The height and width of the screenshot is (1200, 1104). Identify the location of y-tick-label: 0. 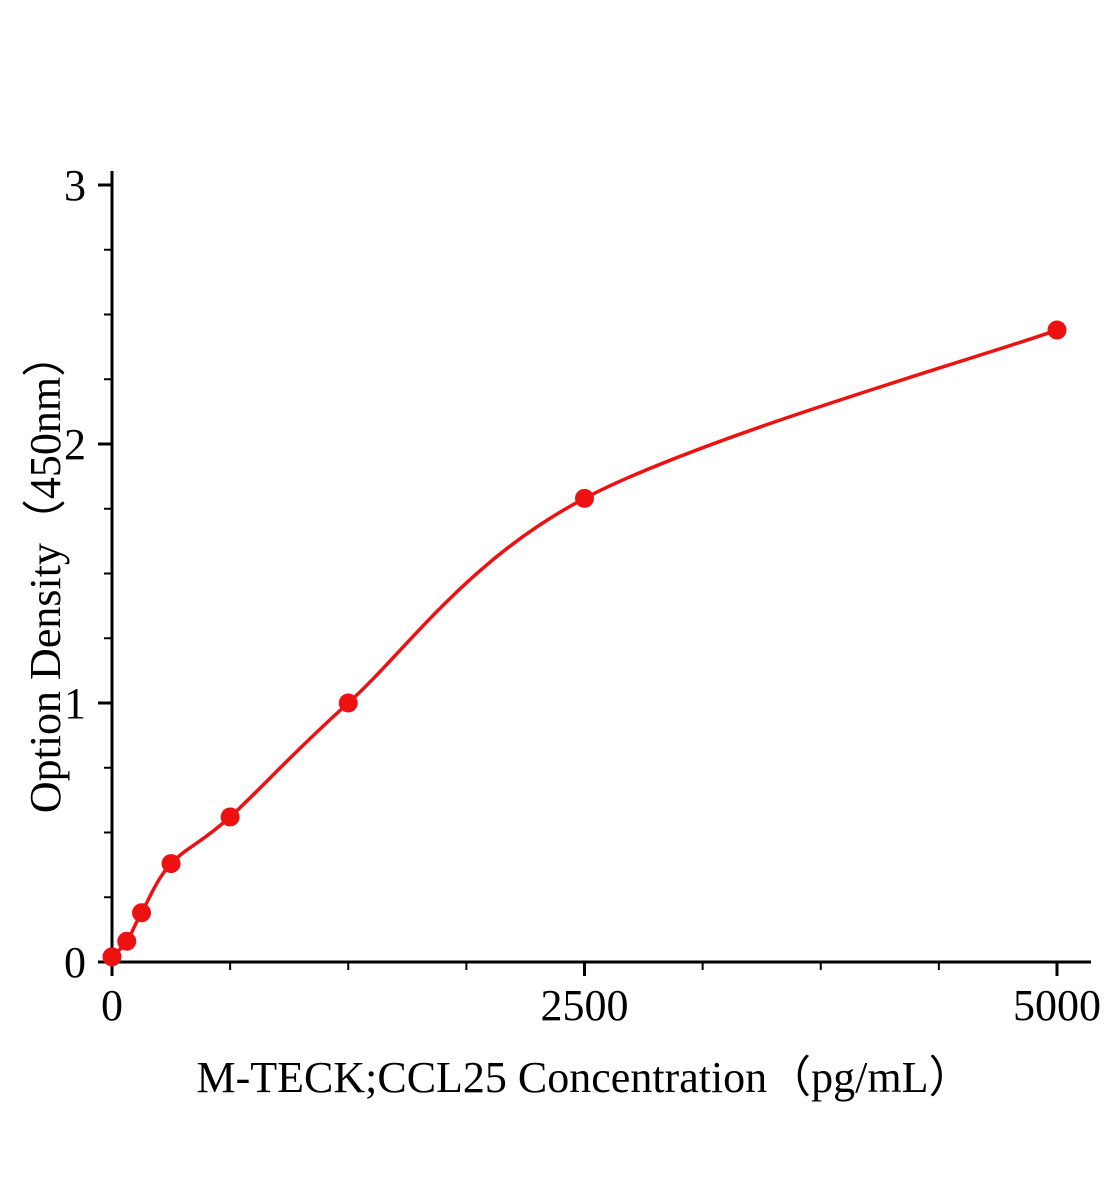
(75, 962).